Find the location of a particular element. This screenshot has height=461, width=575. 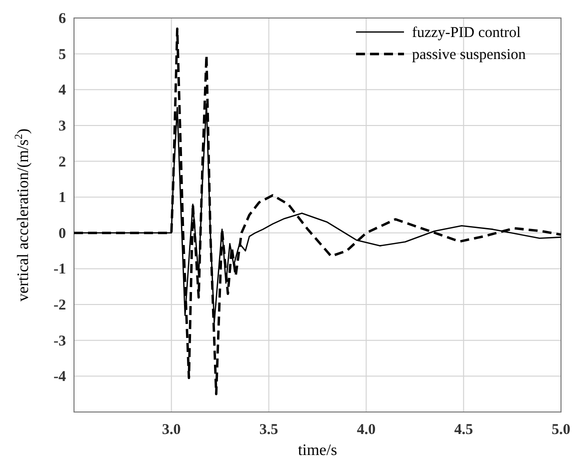

y-tick-label: -1 is located at coordinates (60, 270).